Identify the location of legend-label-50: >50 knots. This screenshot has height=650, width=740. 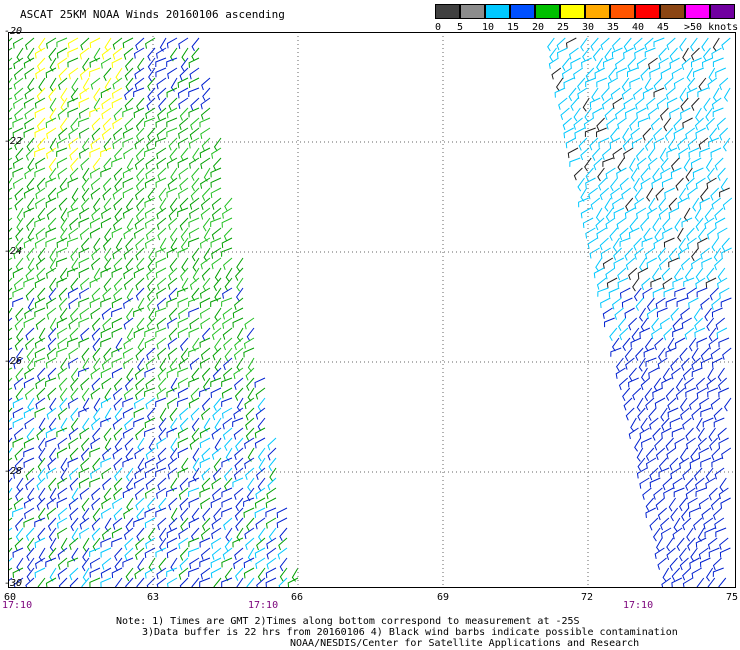
(711, 27).